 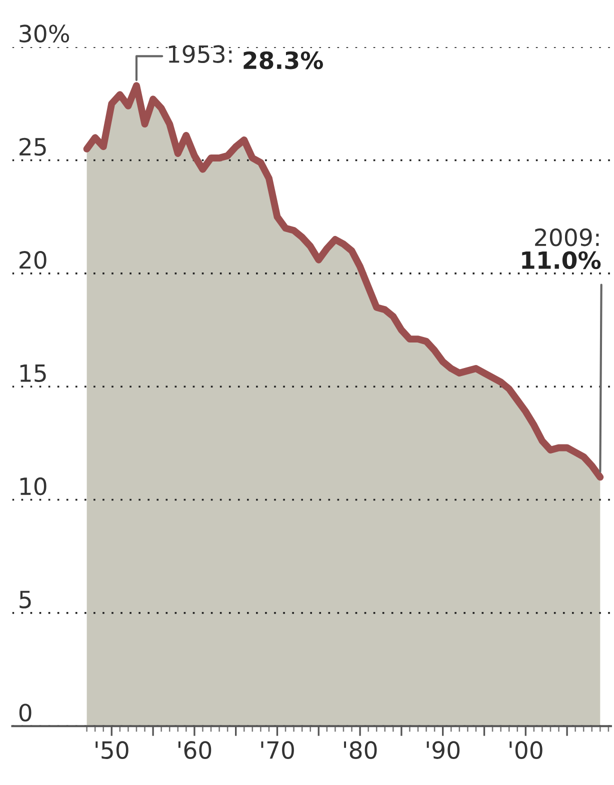 What do you see at coordinates (112, 750) in the screenshot?
I see `x-tick-label: '50` at bounding box center [112, 750].